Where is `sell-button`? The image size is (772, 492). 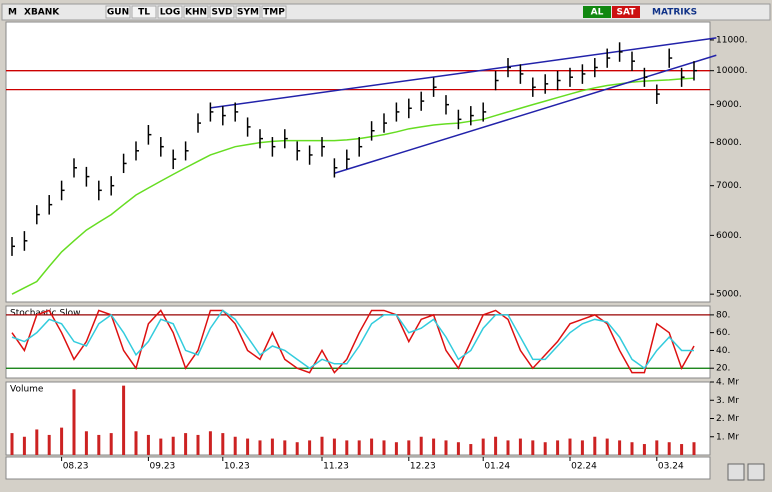 sell-button is located at coordinates (626, 12).